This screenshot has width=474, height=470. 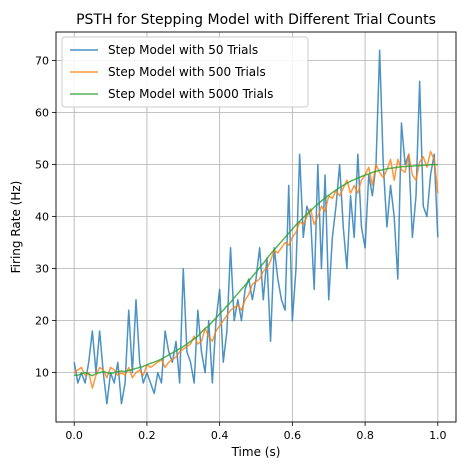 I want to click on y-tick-label: 10, so click(x=42, y=373).